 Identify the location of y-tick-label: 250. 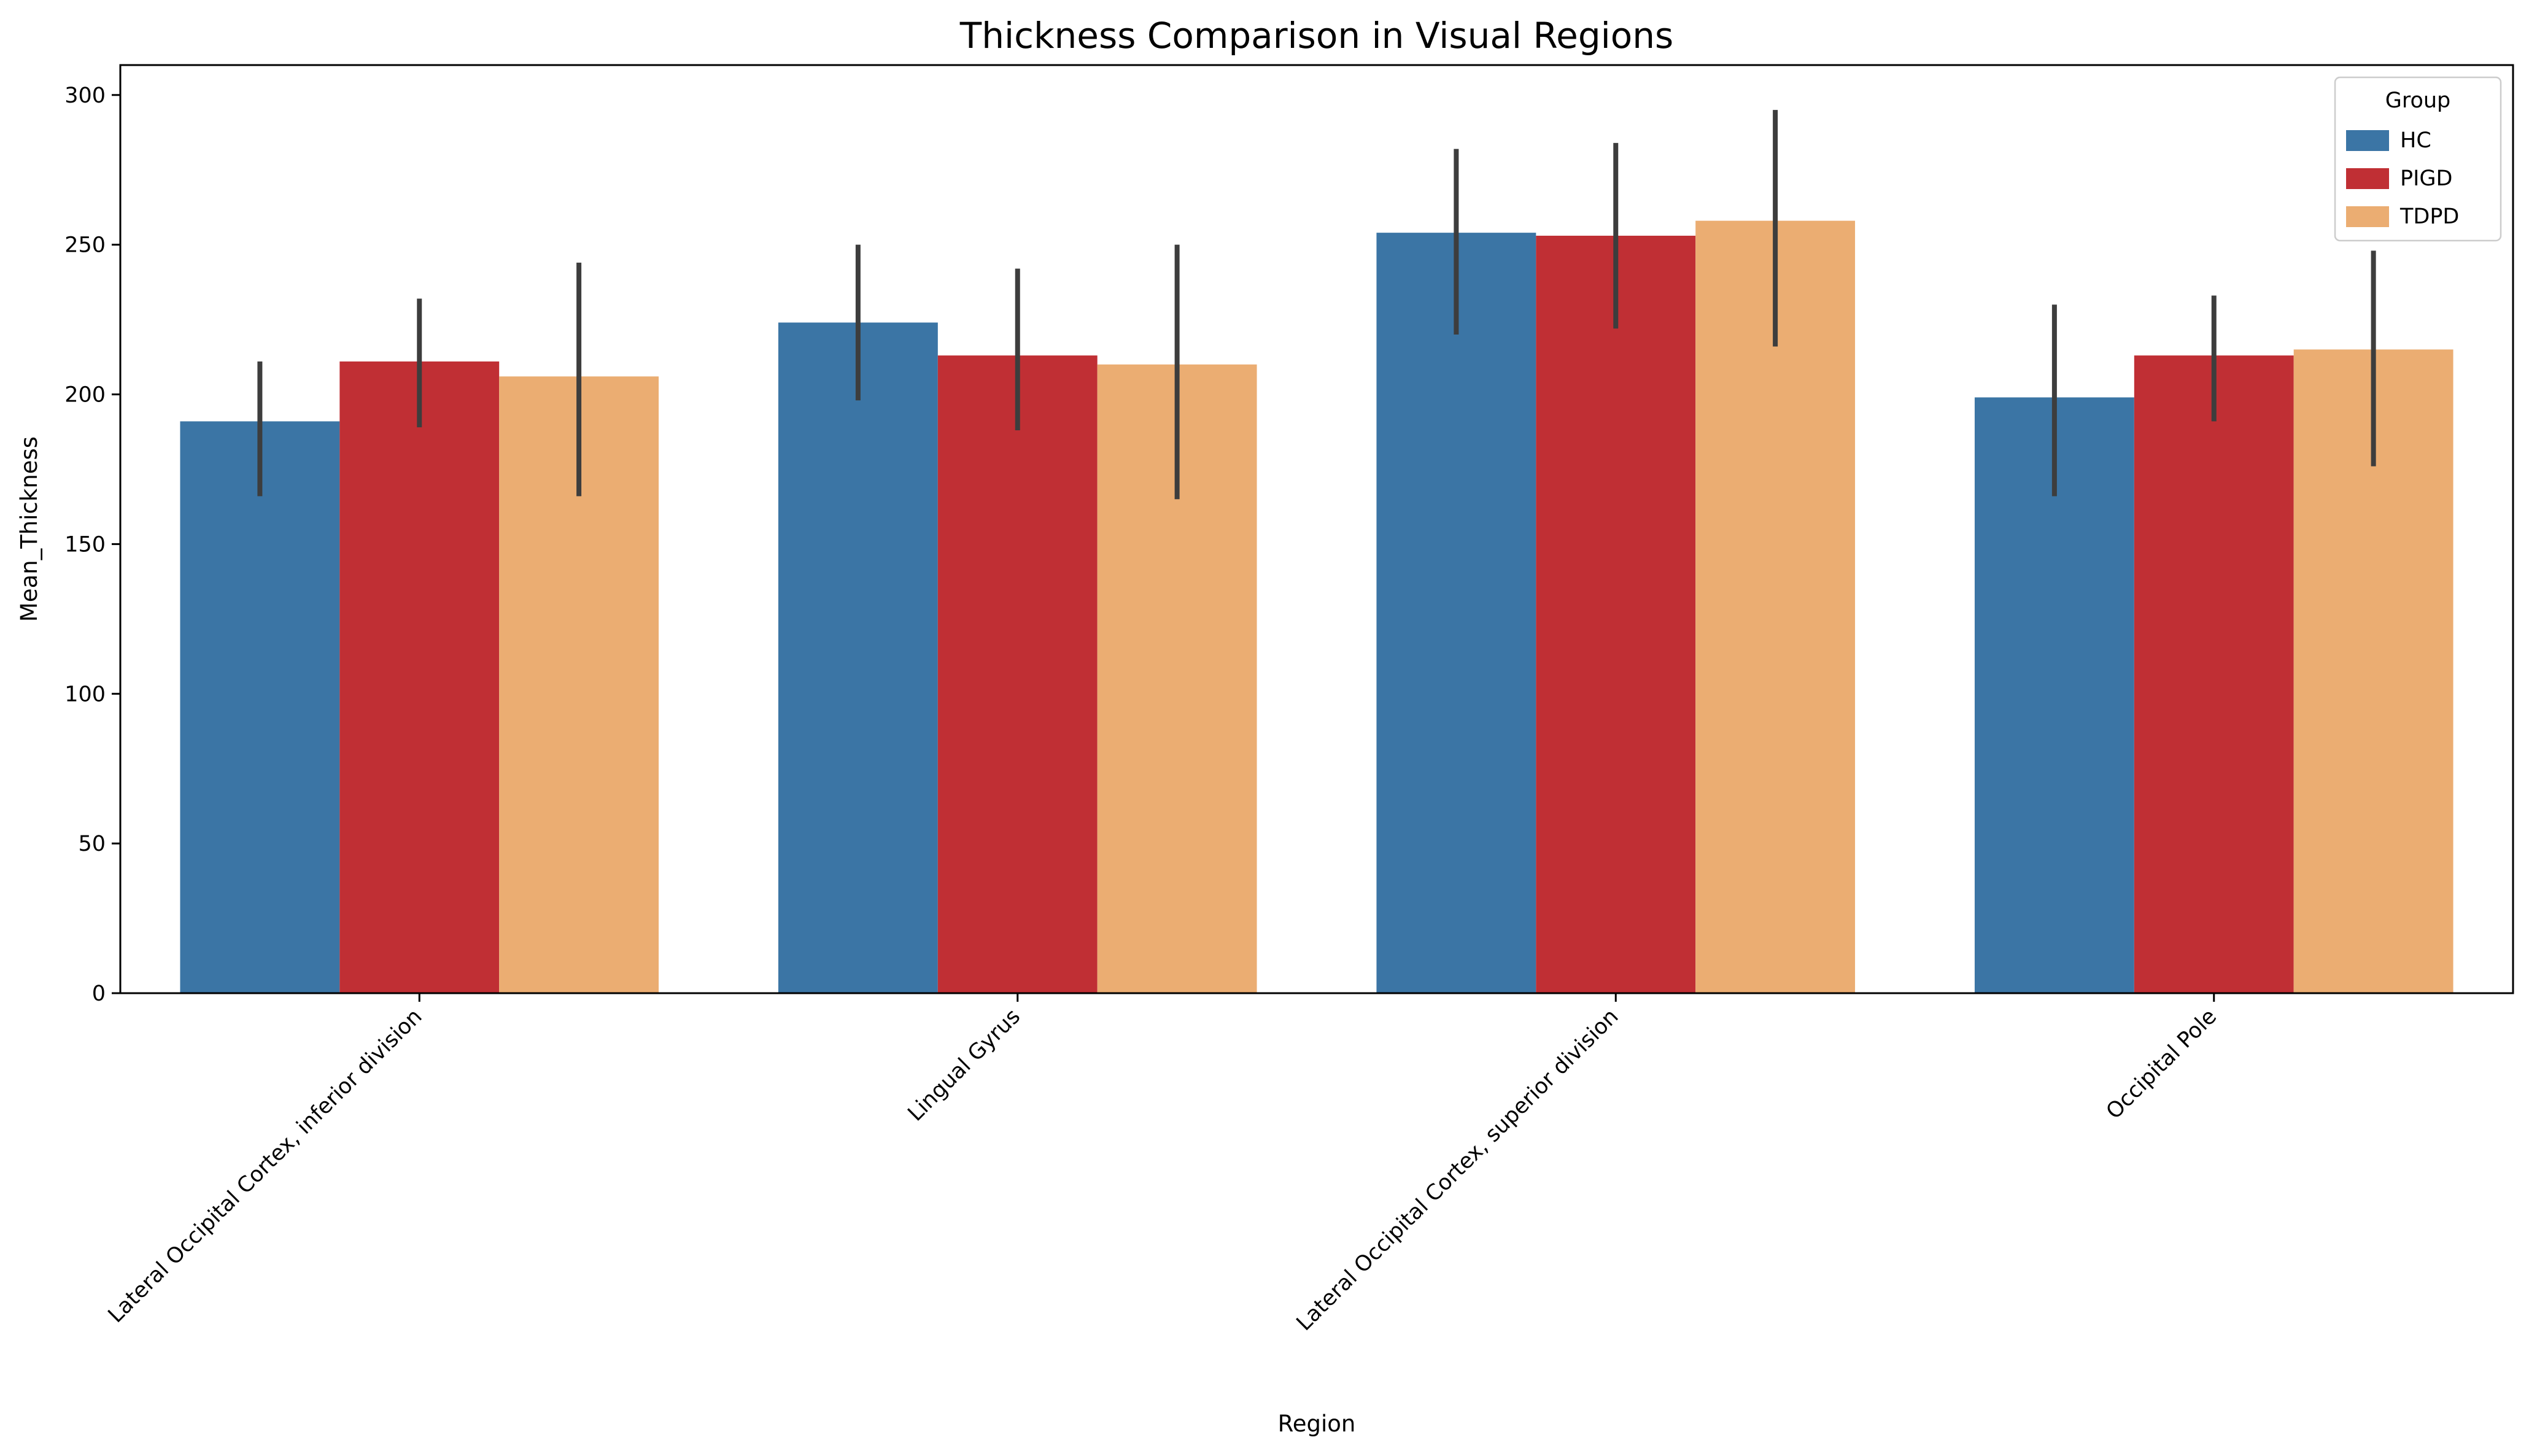
(85, 245).